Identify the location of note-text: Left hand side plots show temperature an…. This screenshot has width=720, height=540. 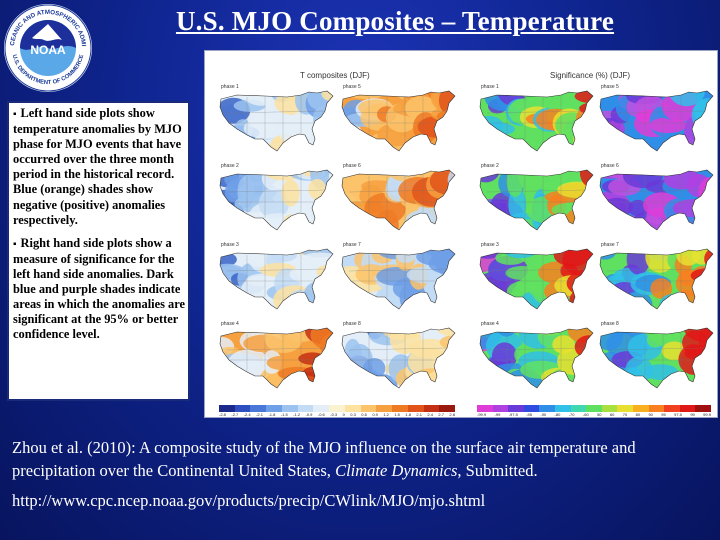
(97, 166).